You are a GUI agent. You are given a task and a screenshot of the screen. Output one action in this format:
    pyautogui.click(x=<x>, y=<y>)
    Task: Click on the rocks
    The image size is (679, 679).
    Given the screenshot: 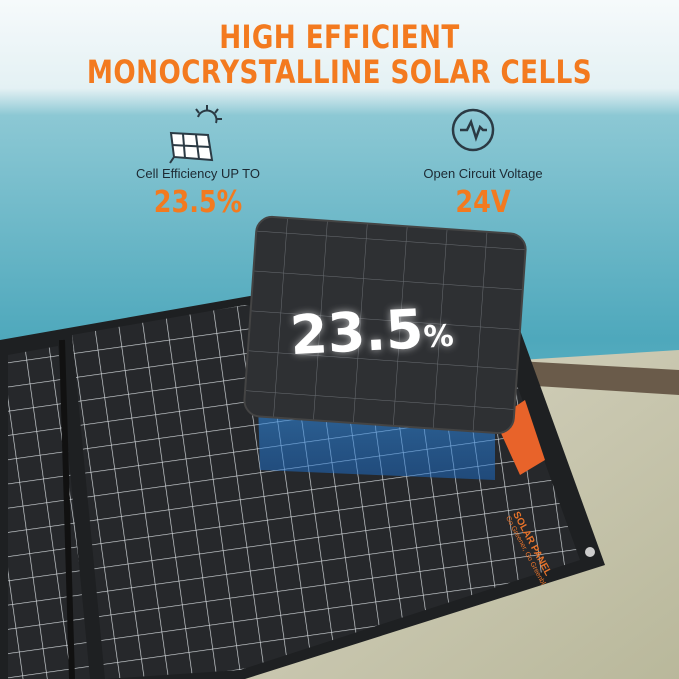 What is the action you would take?
    pyautogui.click(x=589, y=377)
    